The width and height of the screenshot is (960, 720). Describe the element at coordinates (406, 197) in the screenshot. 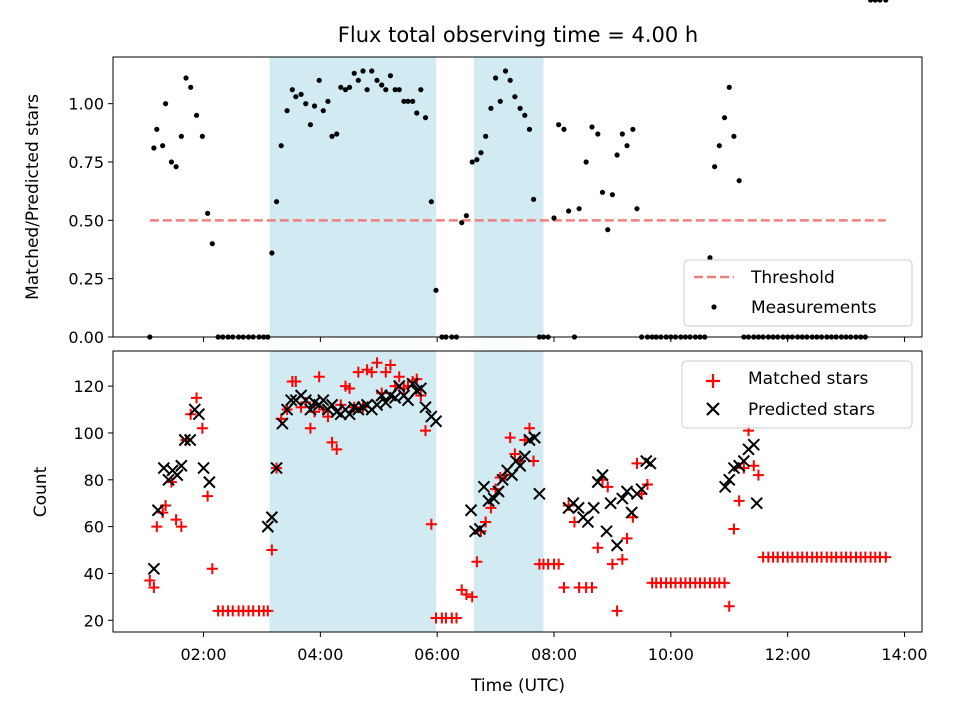

I see `top-observing-windows` at that location.